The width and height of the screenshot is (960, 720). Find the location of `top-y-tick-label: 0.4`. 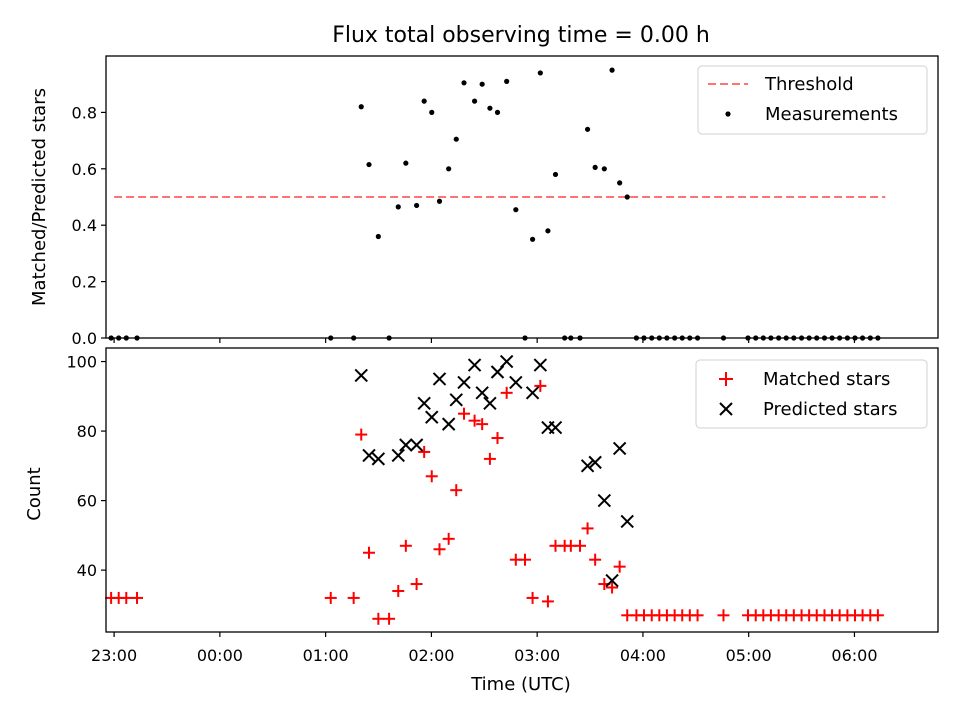

top-y-tick-label: 0.4 is located at coordinates (84, 225).